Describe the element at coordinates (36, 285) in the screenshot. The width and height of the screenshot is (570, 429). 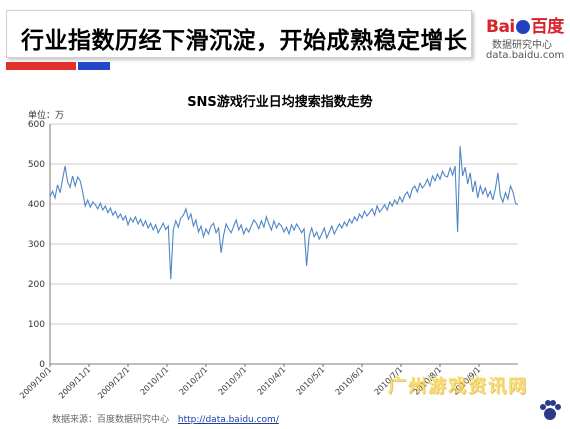
I see `y-tick-label: 200` at that location.